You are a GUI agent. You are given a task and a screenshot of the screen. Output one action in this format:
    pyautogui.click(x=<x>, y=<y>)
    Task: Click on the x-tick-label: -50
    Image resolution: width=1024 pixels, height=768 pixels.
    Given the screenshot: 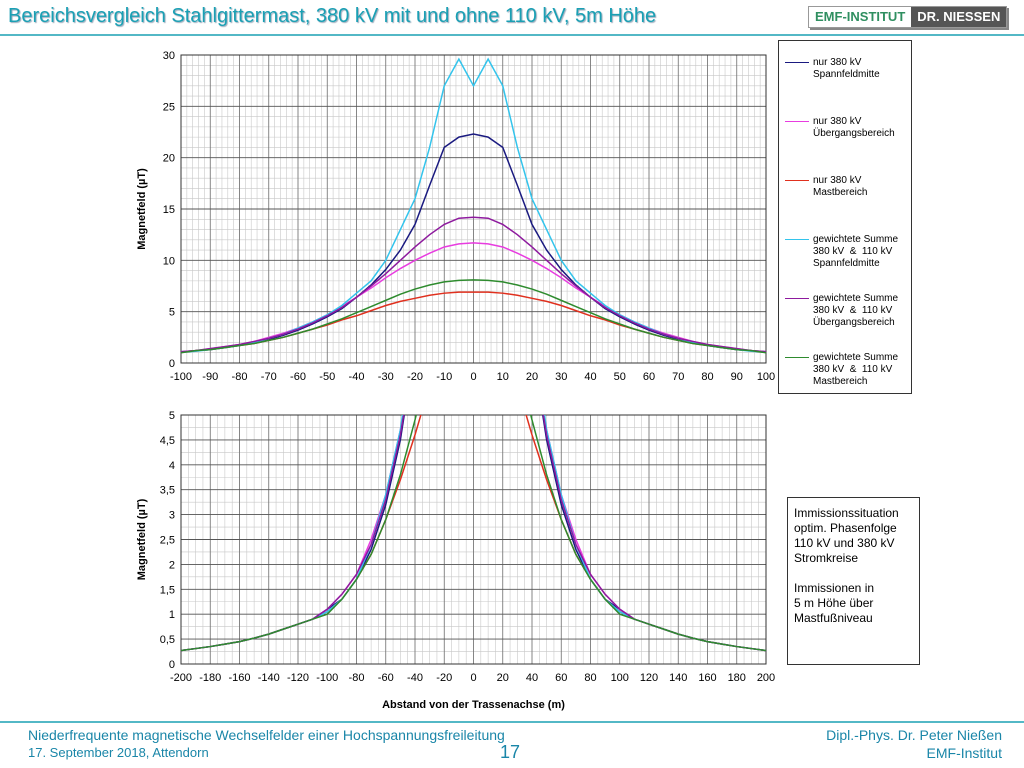 What is the action you would take?
    pyautogui.click(x=327, y=377)
    